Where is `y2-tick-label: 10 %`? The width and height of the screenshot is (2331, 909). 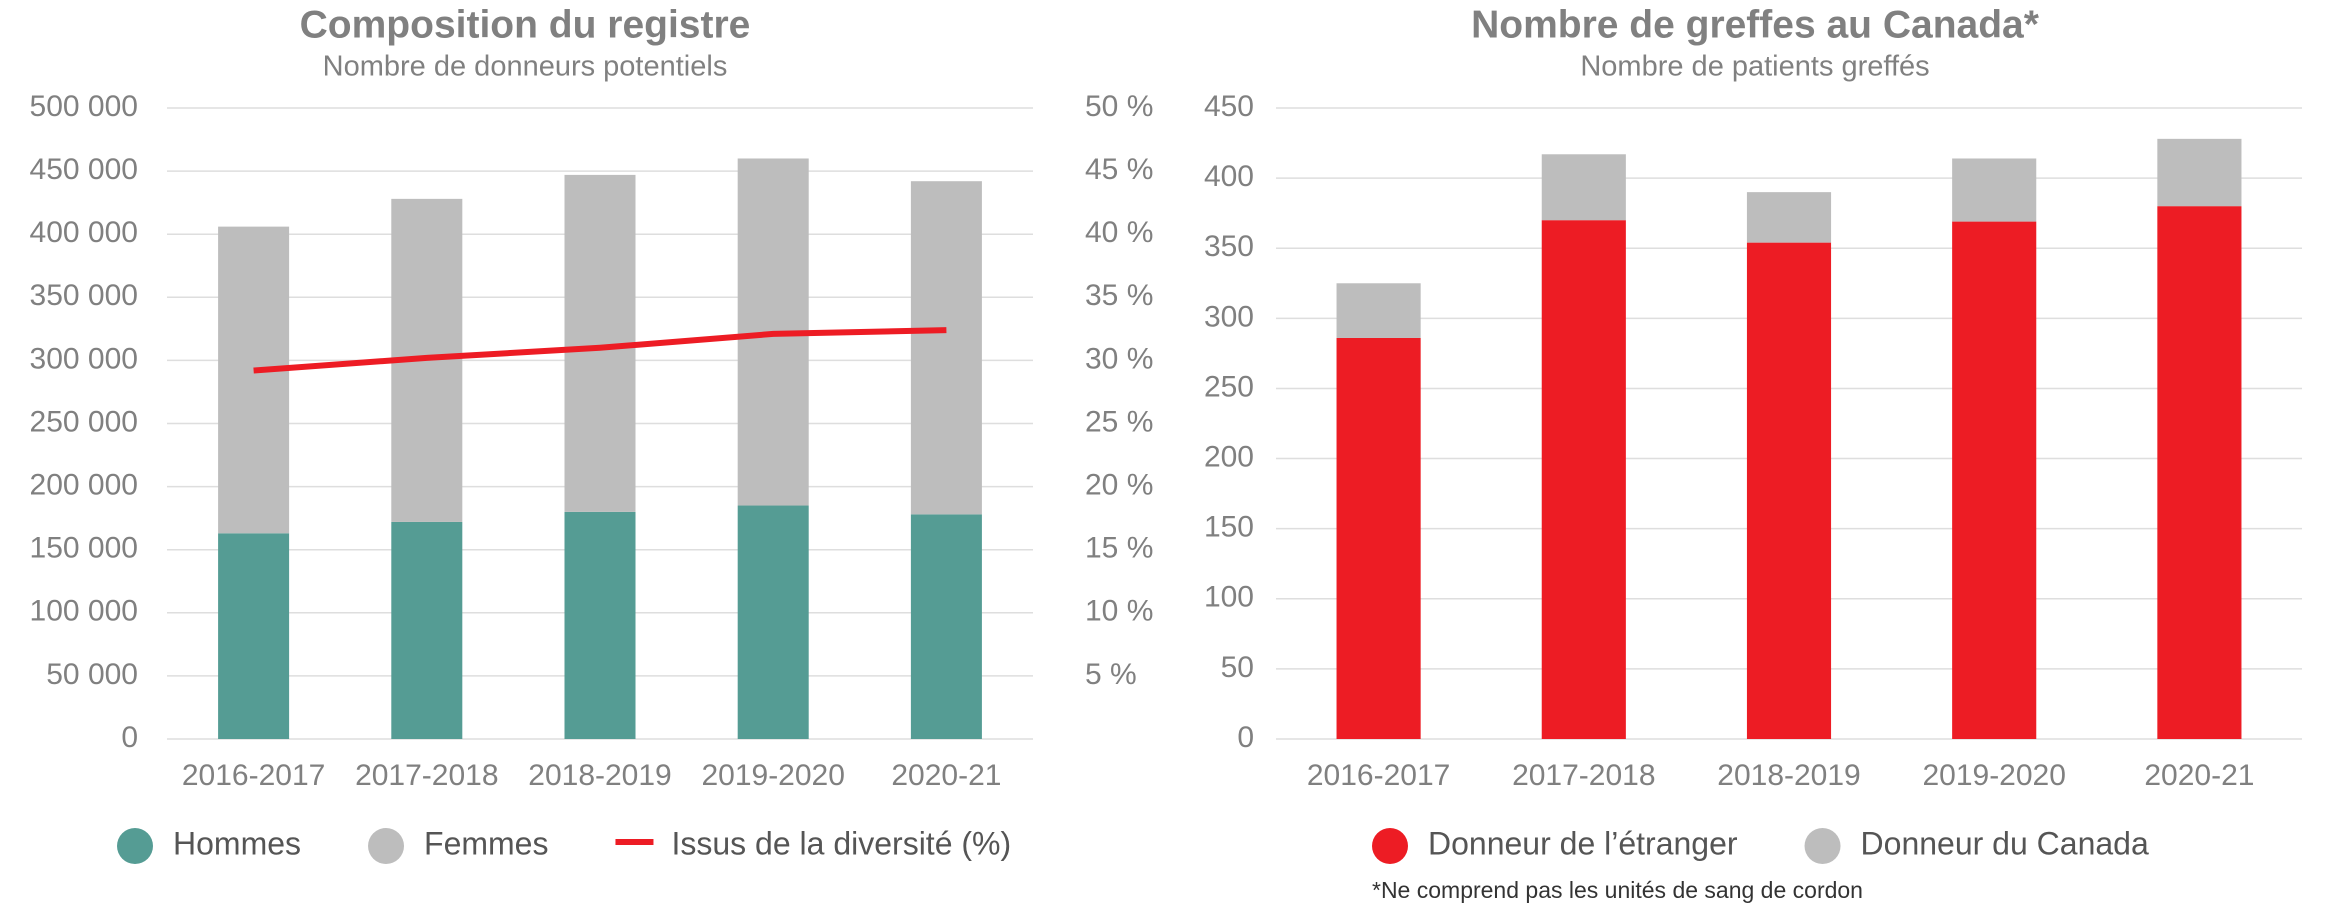
y2-tick-label: 10 % is located at coordinates (1119, 611).